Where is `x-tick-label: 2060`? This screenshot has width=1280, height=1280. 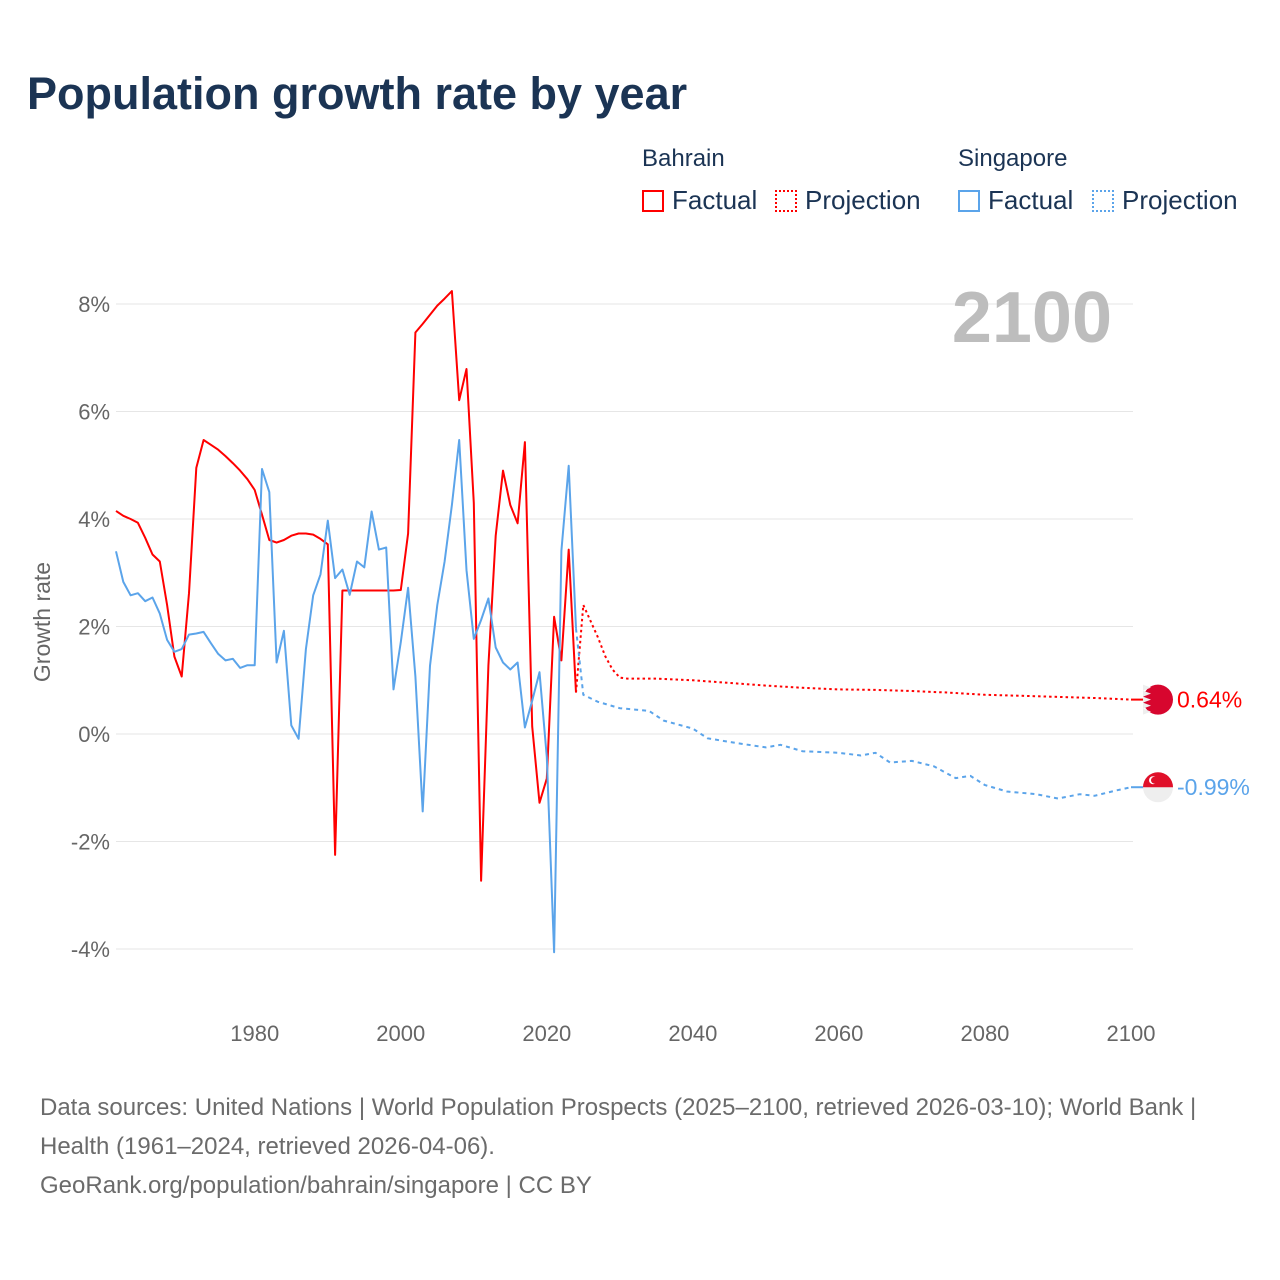 x-tick-label: 2060 is located at coordinates (838, 1033).